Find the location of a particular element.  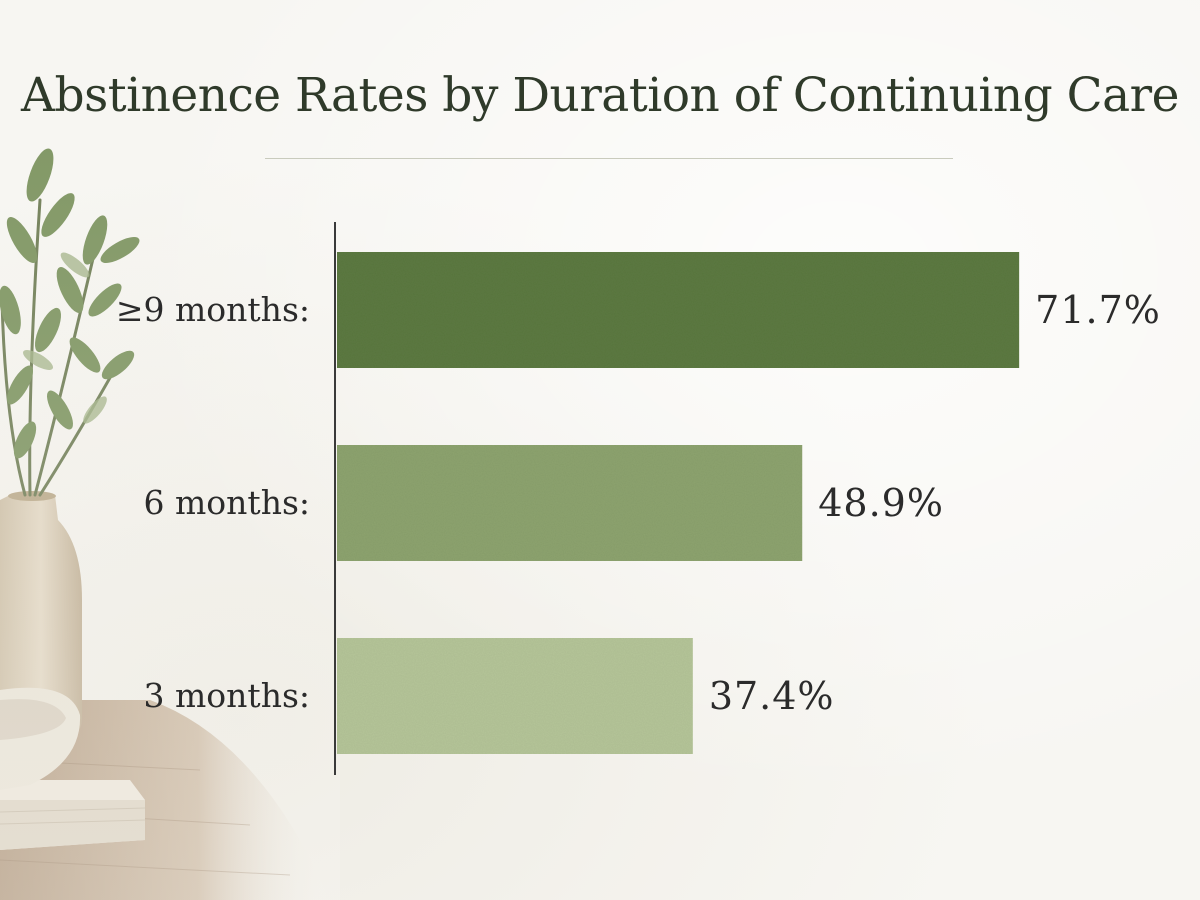

value-label-1: 48.9% is located at coordinates (881, 503).